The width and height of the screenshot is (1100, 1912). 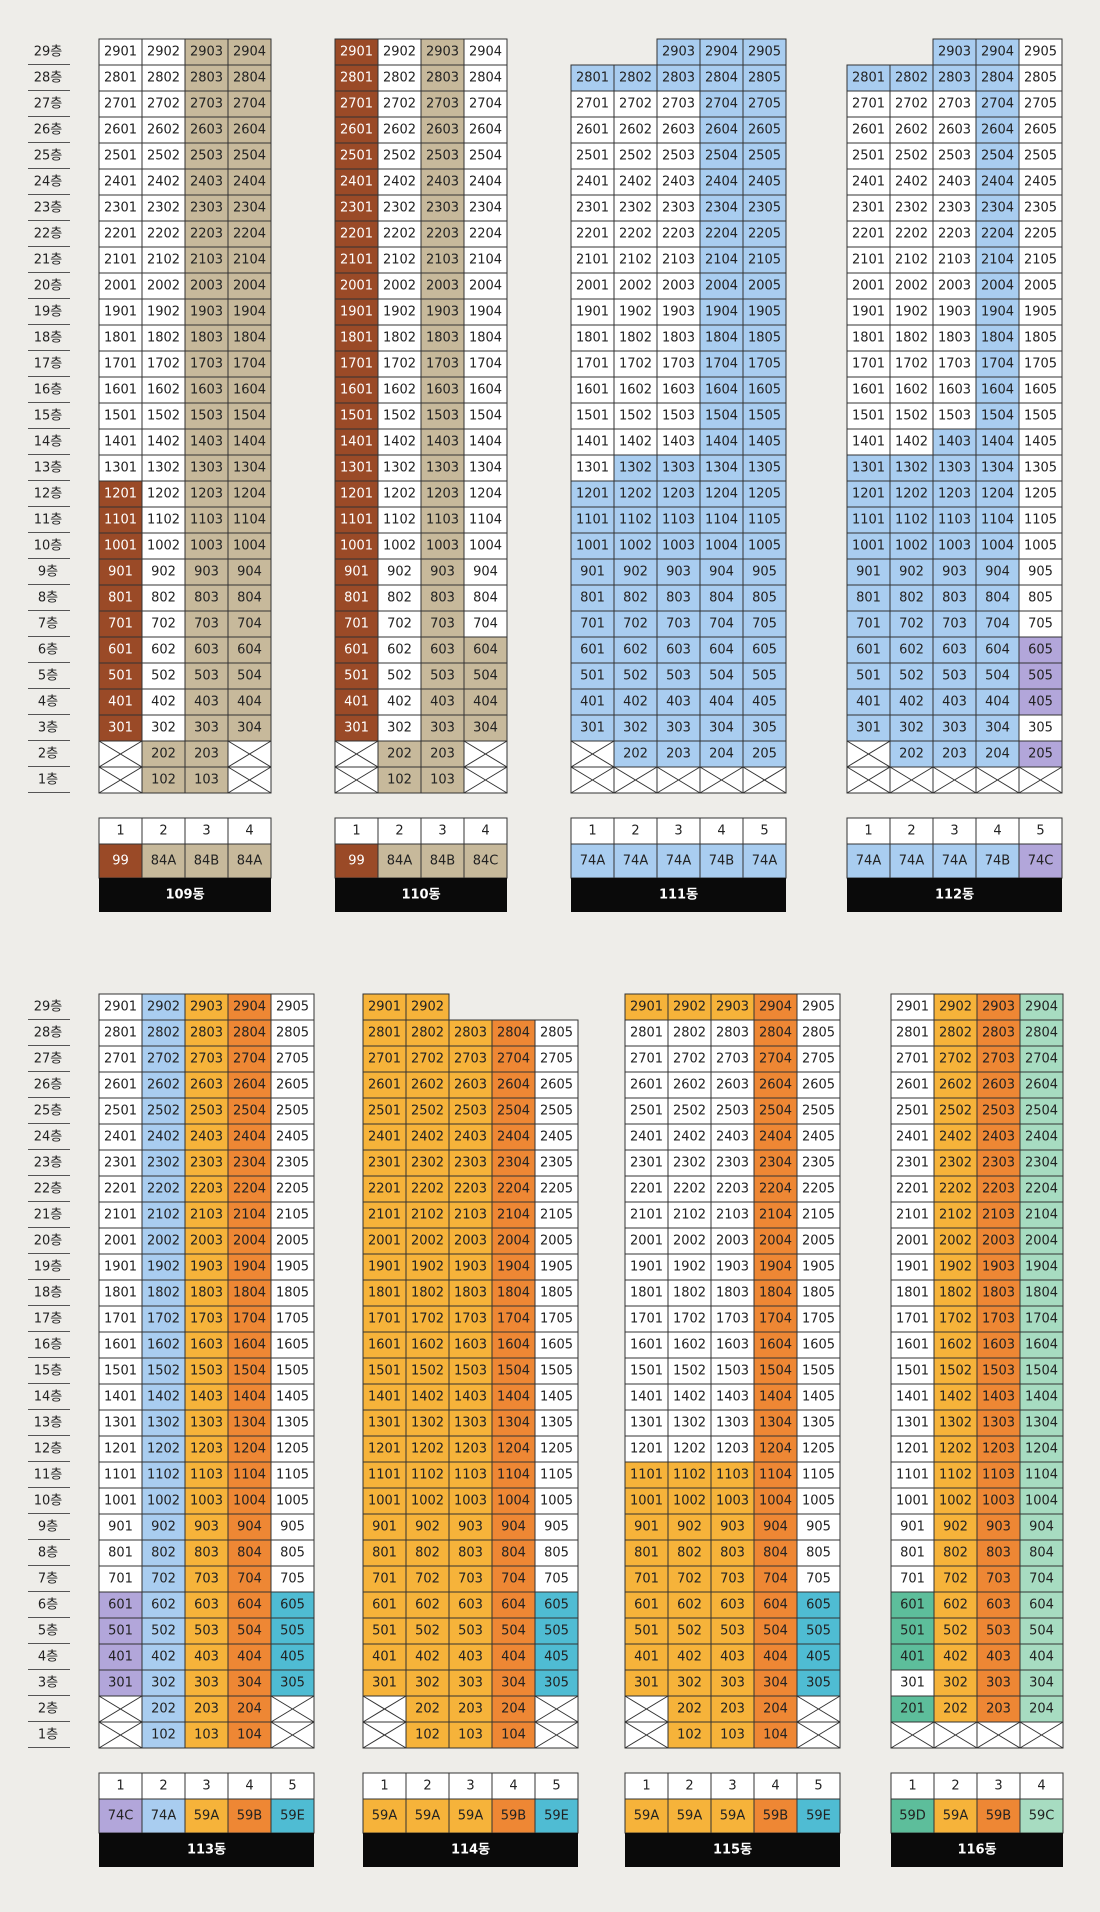 I want to click on unit-number: 2605, so click(x=556, y=1085).